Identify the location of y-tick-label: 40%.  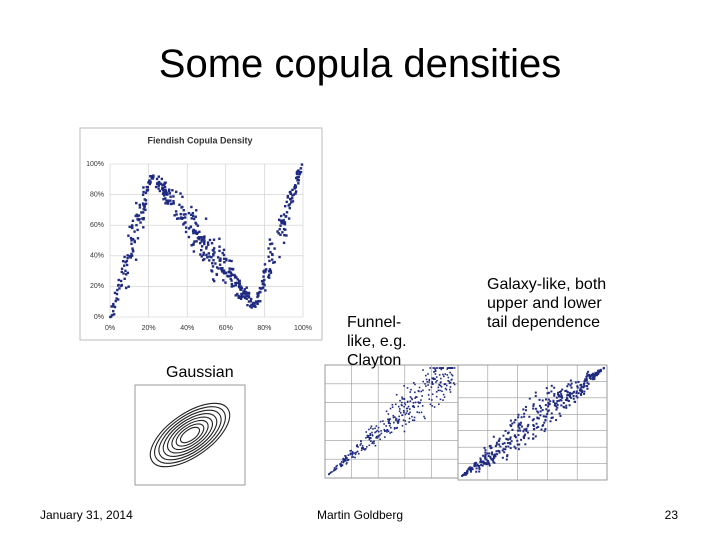
(97, 256).